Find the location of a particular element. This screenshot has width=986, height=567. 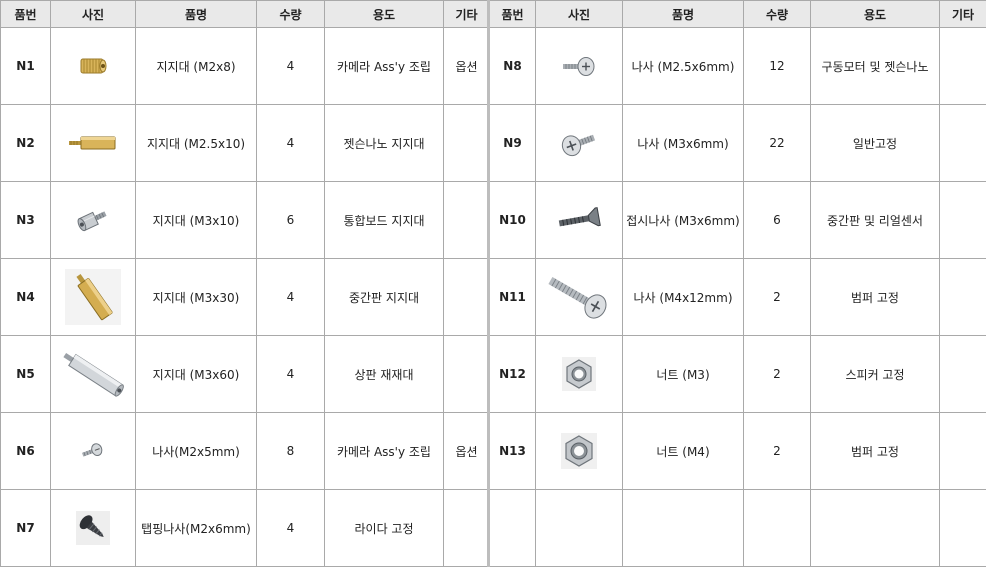

part-code: N12 is located at coordinates (512, 374).